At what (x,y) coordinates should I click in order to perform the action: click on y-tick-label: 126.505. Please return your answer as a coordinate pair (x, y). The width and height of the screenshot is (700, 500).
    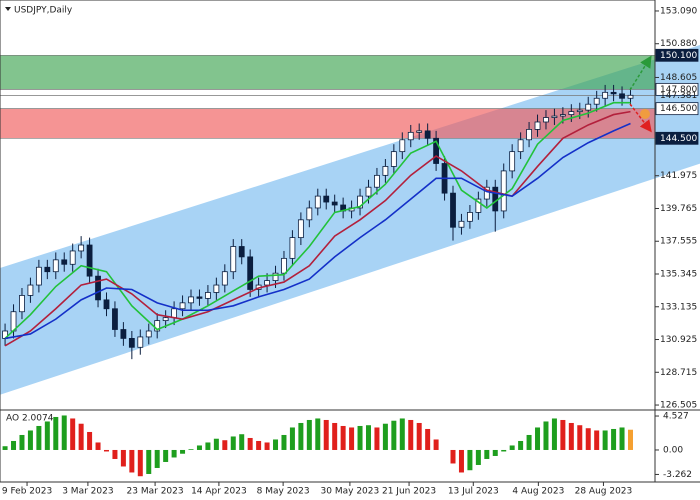
    Looking at the image, I should click on (678, 406).